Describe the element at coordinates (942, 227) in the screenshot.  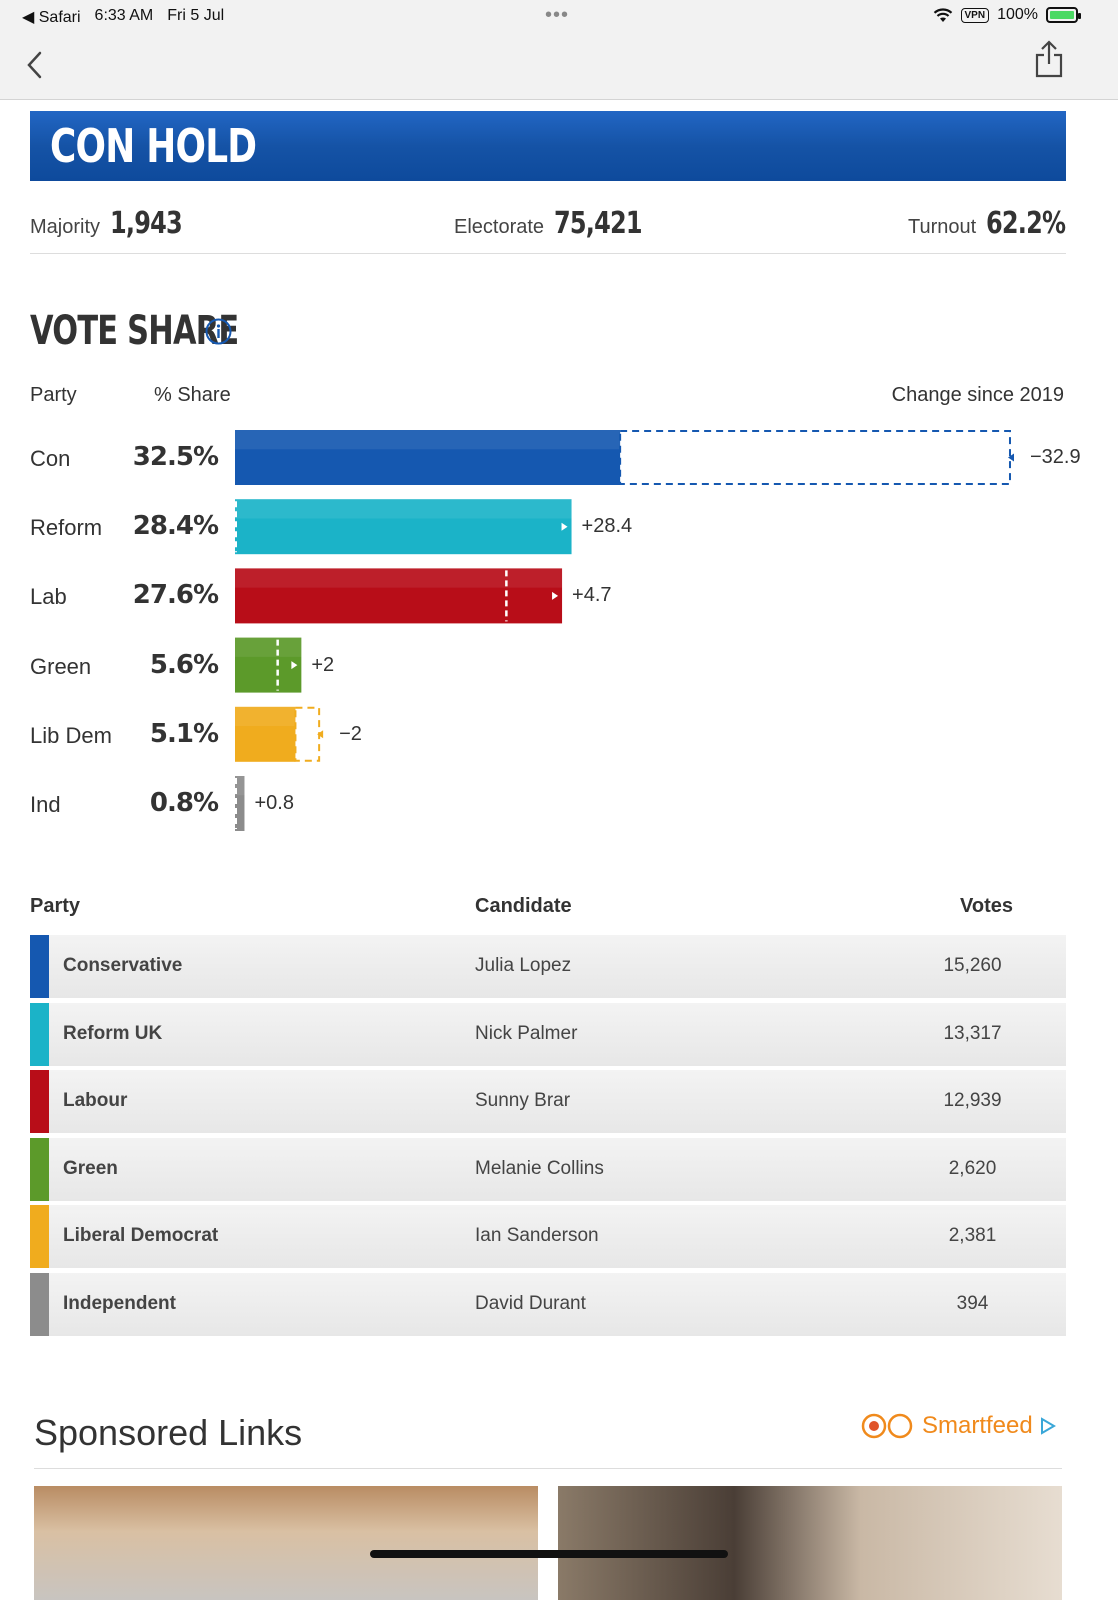
I see `turnout-label: Turnout` at that location.